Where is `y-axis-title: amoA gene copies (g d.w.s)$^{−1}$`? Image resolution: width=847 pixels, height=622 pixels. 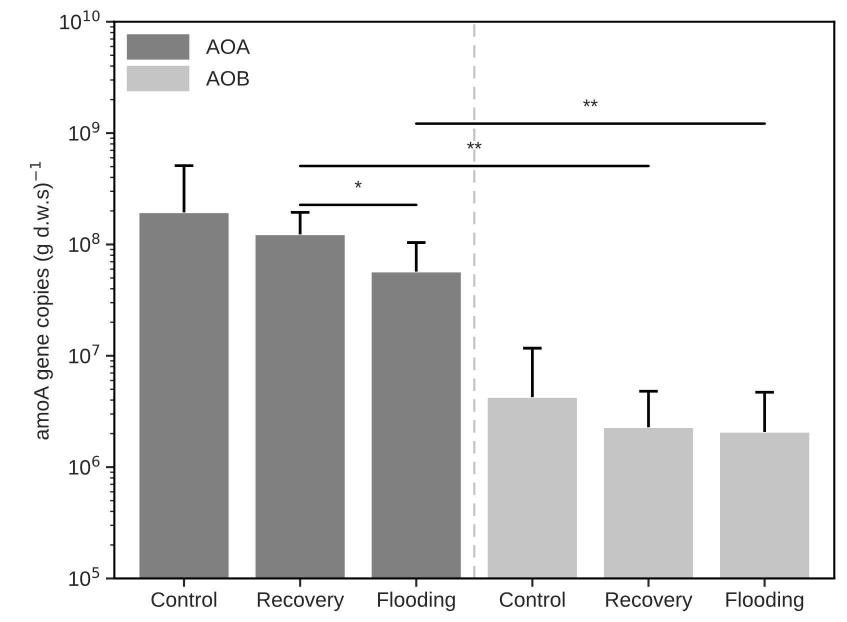 y-axis-title: amoA gene copies (g d.w.s)$^{−1}$ is located at coordinates (41, 301).